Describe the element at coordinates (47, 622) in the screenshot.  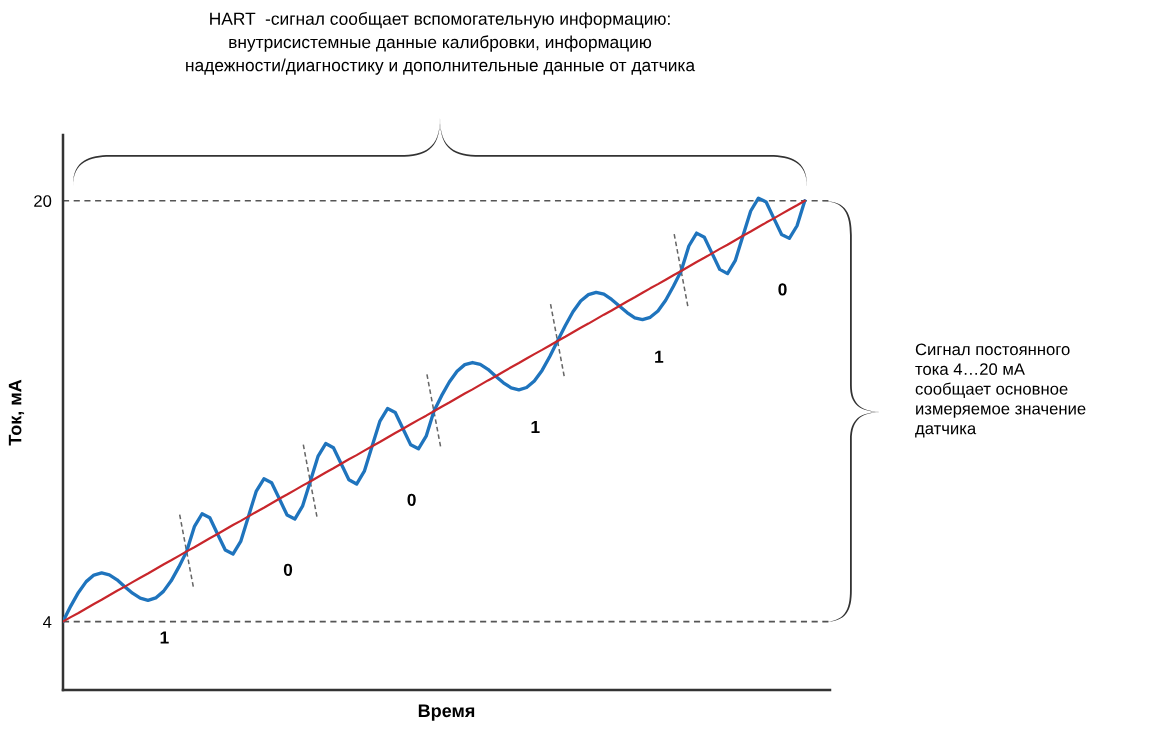
I see `y-tick-label: 4` at that location.